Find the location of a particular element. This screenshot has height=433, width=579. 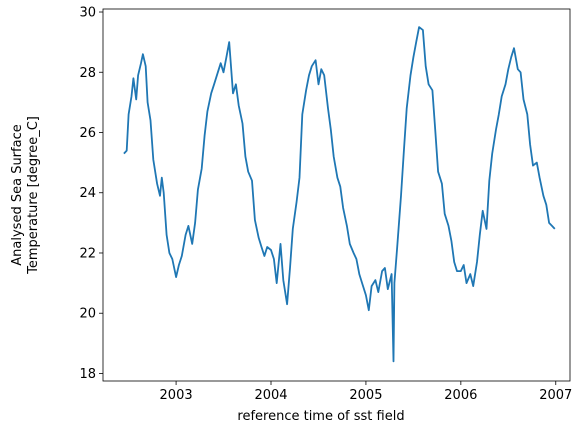

y-axis-label-line-2: Temperature [degree_C] is located at coordinates (33, 195).